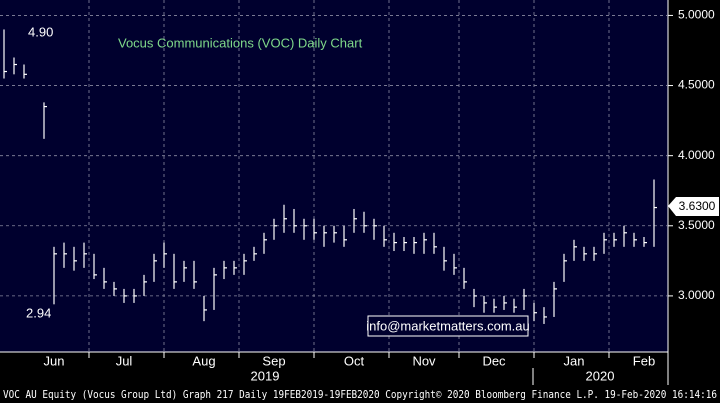 This screenshot has height=403, width=720. What do you see at coordinates (696, 225) in the screenshot?
I see `y-tick-label: 3.5000` at bounding box center [696, 225].